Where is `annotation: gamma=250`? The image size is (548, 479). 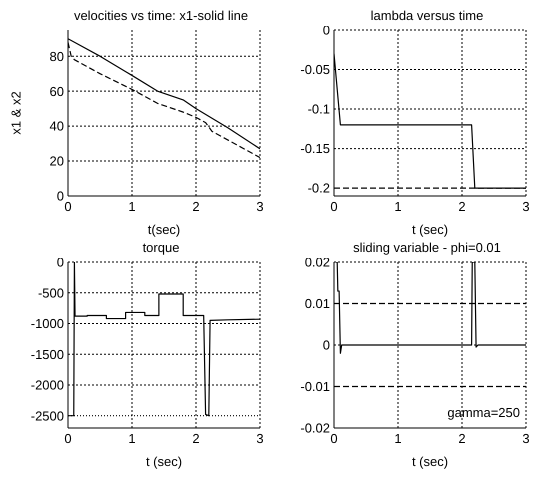
annotation: gamma=250 is located at coordinates (483, 412).